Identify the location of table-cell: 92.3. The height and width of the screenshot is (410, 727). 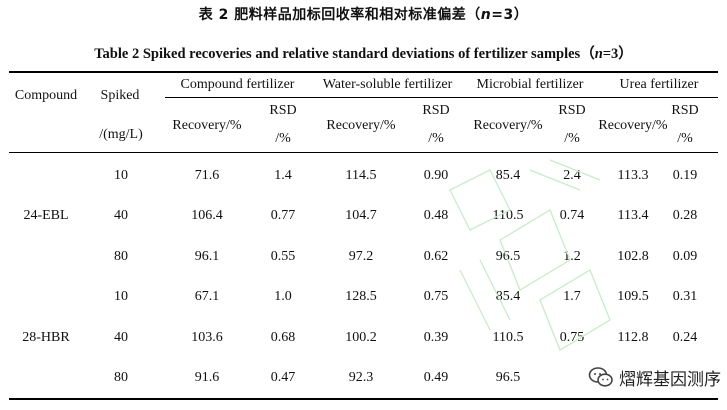
(361, 377).